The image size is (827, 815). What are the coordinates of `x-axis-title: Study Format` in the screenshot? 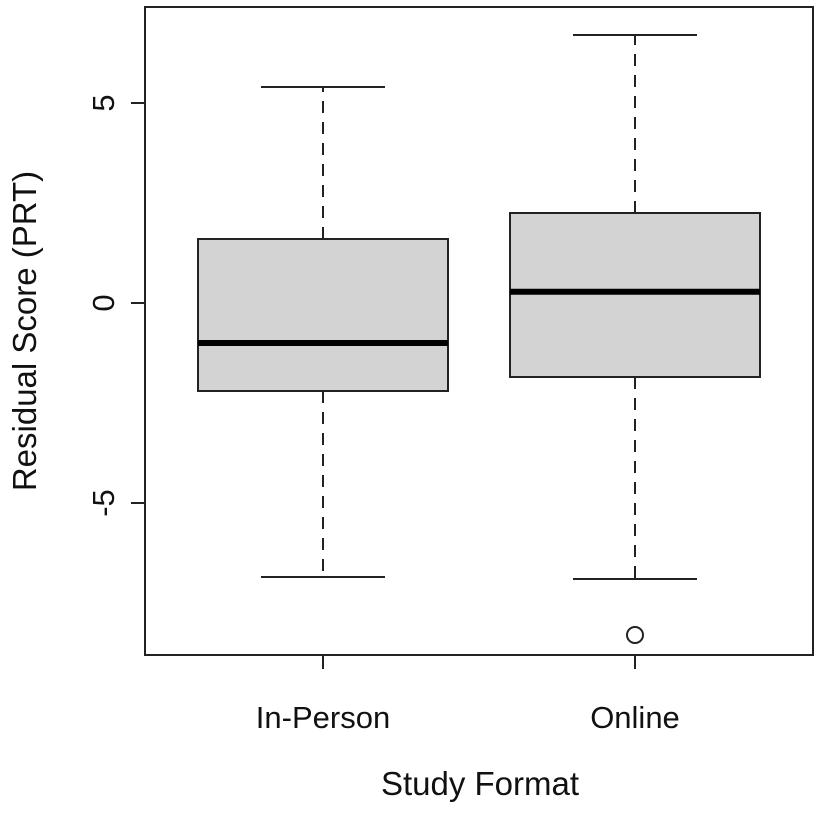 It's located at (480, 783).